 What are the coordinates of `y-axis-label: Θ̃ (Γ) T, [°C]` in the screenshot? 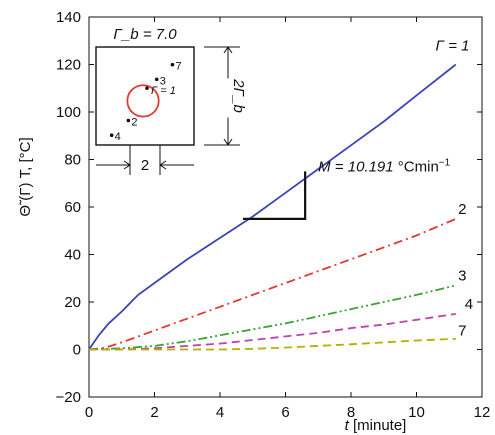 It's located at (25, 176).